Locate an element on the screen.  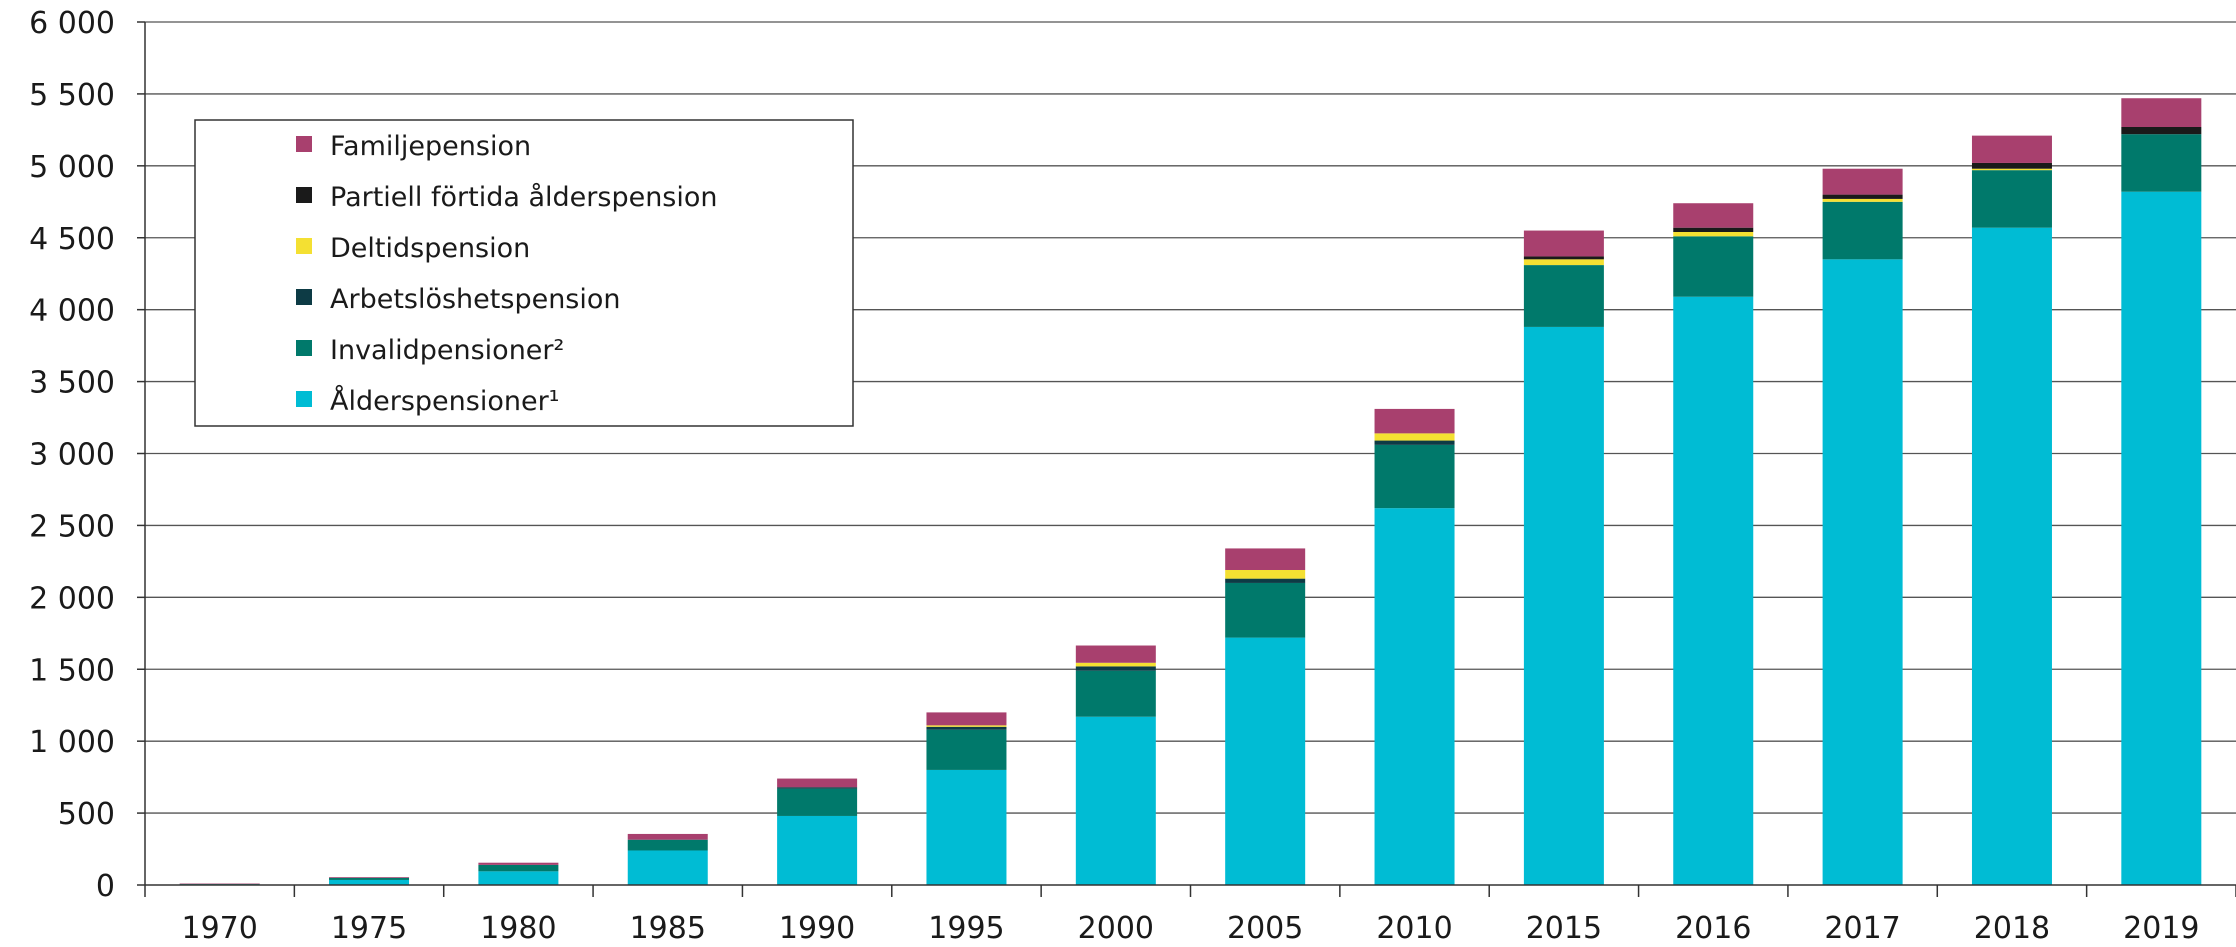
y-tick-label: 1 000 is located at coordinates (72, 742).